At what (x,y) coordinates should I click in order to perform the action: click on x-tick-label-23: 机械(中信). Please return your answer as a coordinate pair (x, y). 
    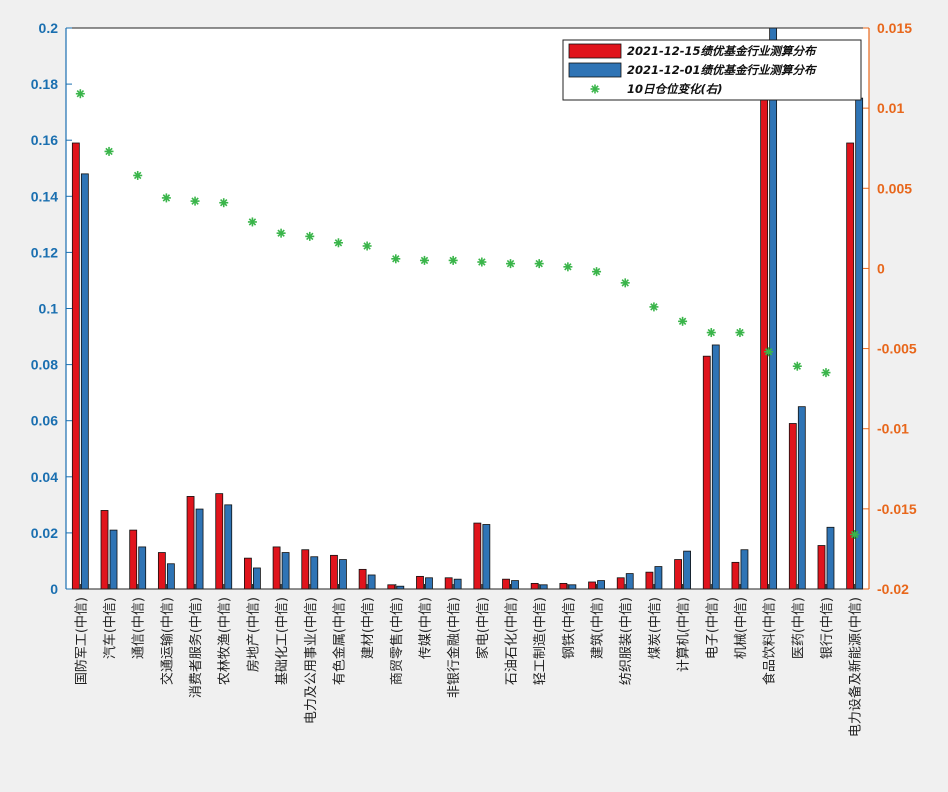
    Looking at the image, I should click on (741, 628).